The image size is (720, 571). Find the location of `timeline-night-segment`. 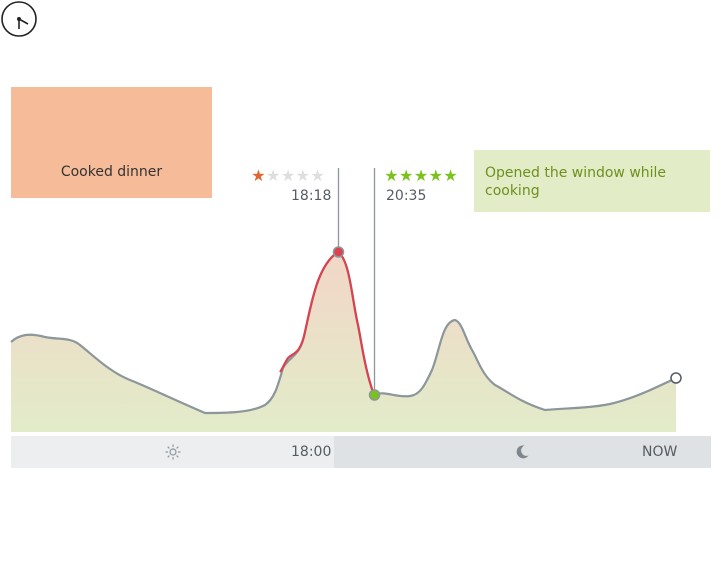

timeline-night-segment is located at coordinates (522, 452).